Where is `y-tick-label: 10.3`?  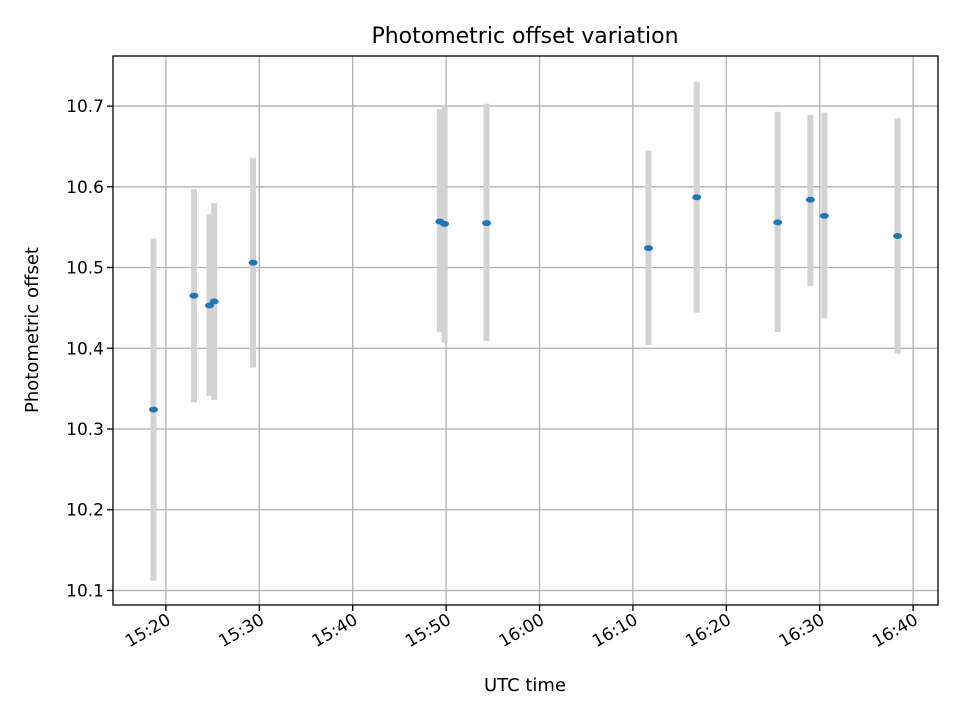
y-tick-label: 10.3 is located at coordinates (85, 430).